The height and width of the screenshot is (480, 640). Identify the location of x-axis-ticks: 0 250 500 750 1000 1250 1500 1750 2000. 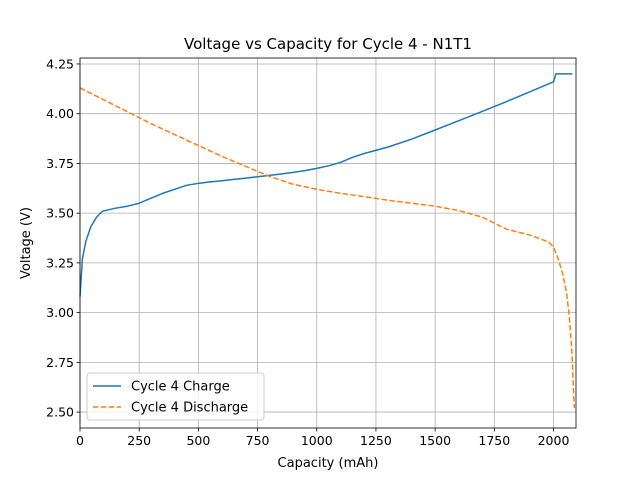
(322, 438).